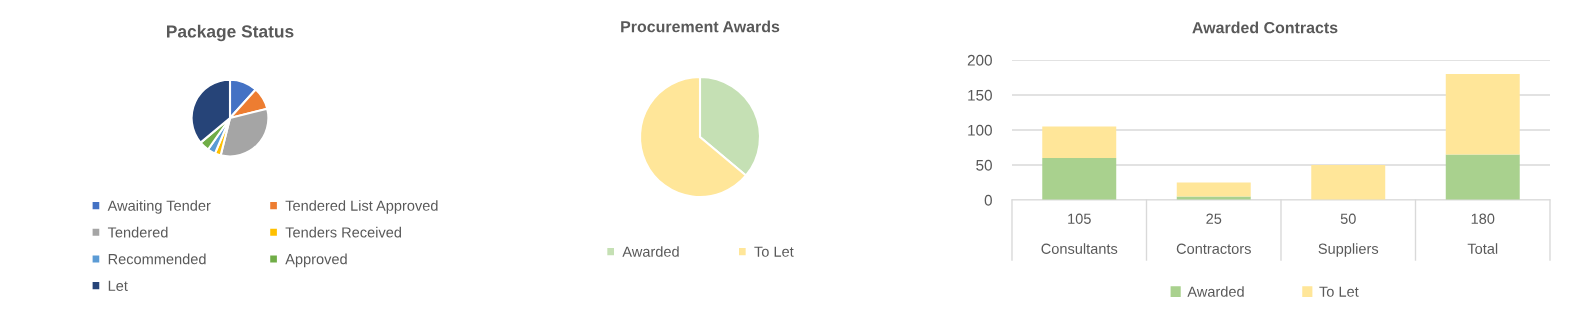 The image size is (1585, 314). I want to click on legend-label: Recommended, so click(157, 259).